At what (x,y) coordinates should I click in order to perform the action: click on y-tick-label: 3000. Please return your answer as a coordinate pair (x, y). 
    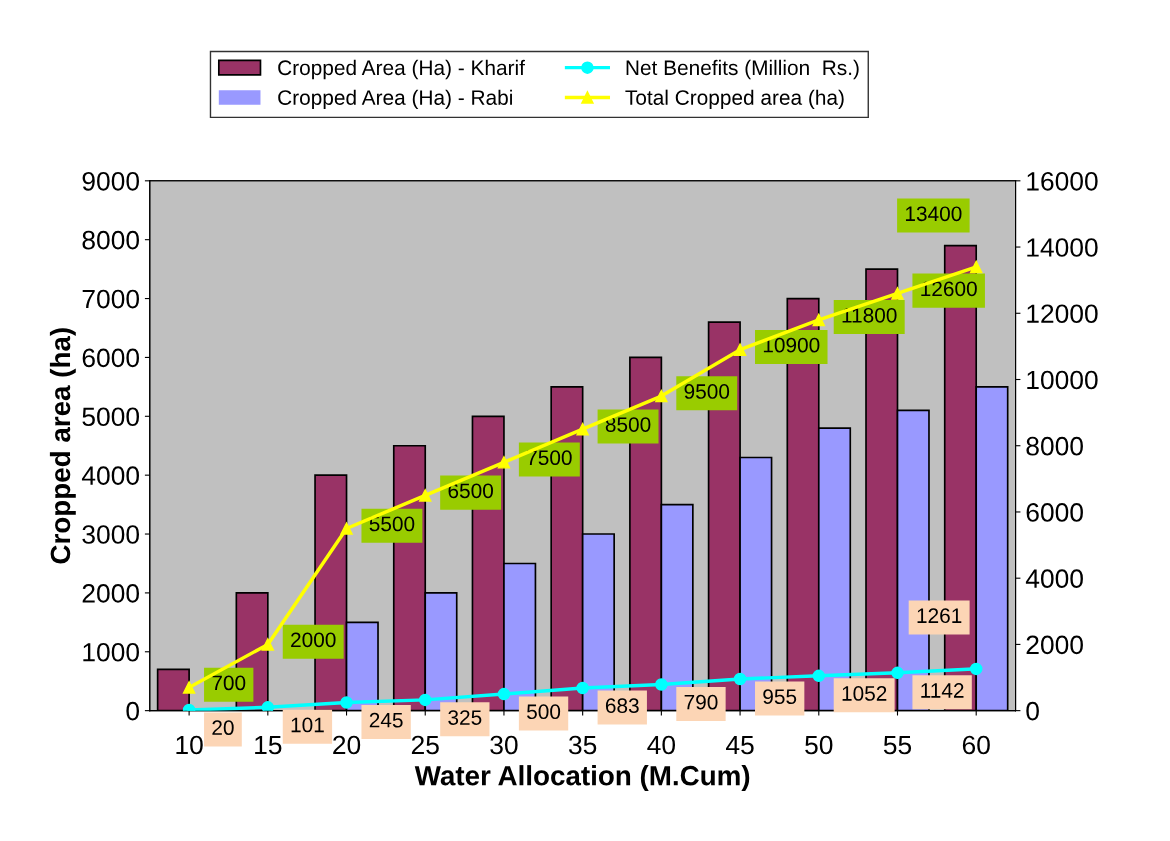
    Looking at the image, I should click on (111, 534).